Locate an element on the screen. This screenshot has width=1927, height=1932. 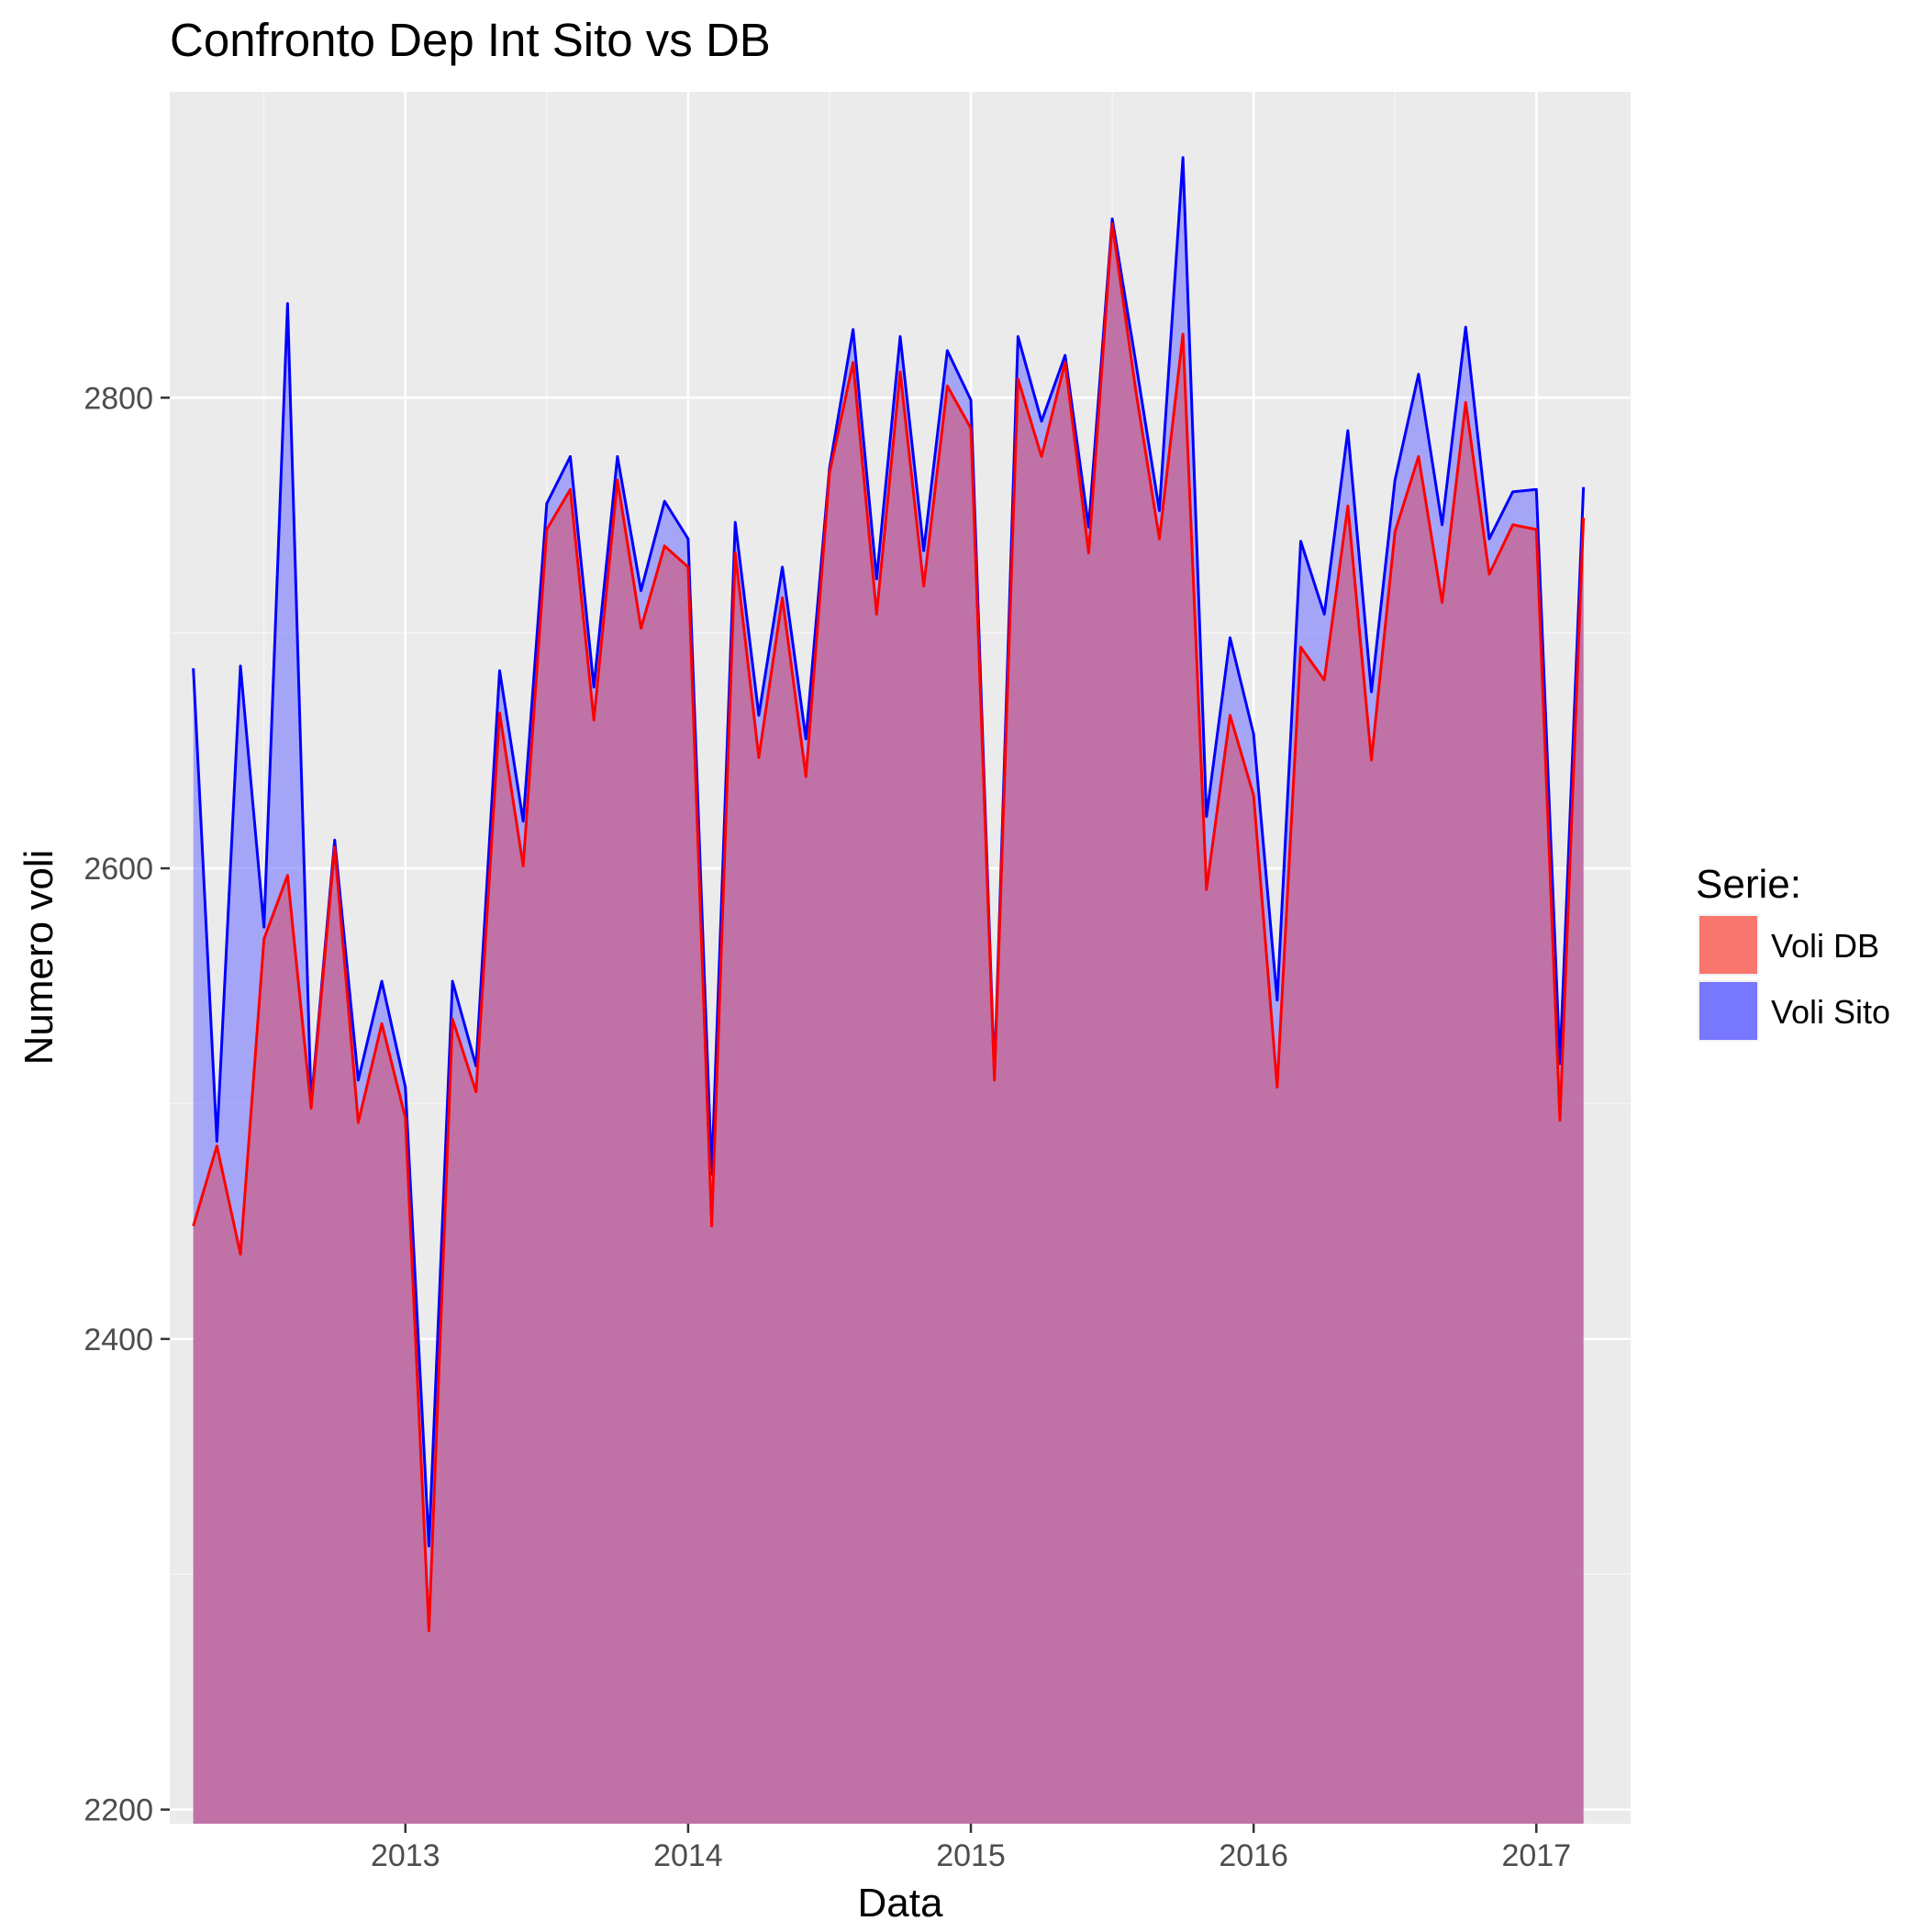
x-tick-label: 2016 is located at coordinates (1253, 1855).